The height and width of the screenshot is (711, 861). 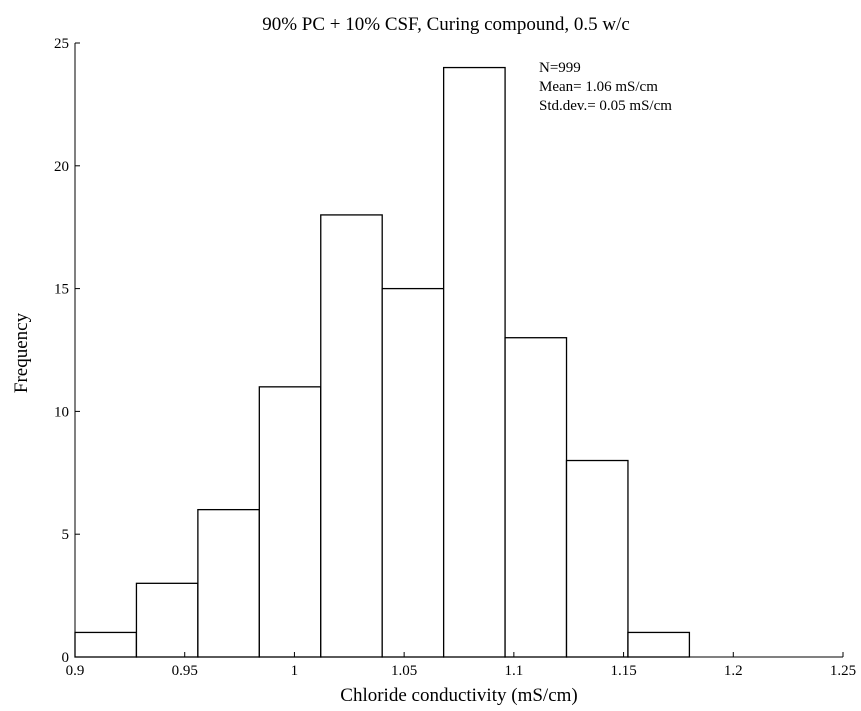 What do you see at coordinates (185, 671) in the screenshot?
I see `x-tick-label: 0.95` at bounding box center [185, 671].